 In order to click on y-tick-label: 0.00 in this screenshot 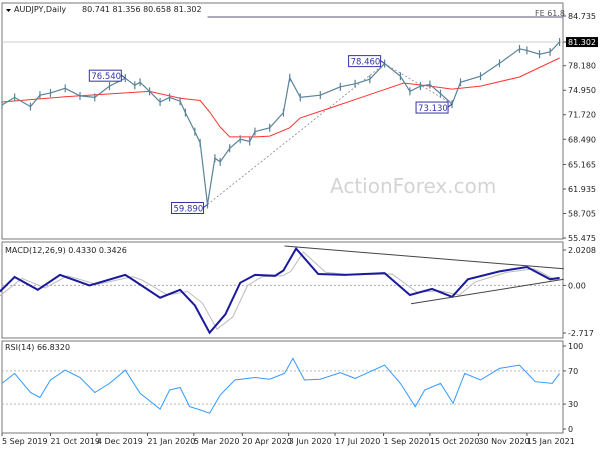, I will do `click(577, 285)`.